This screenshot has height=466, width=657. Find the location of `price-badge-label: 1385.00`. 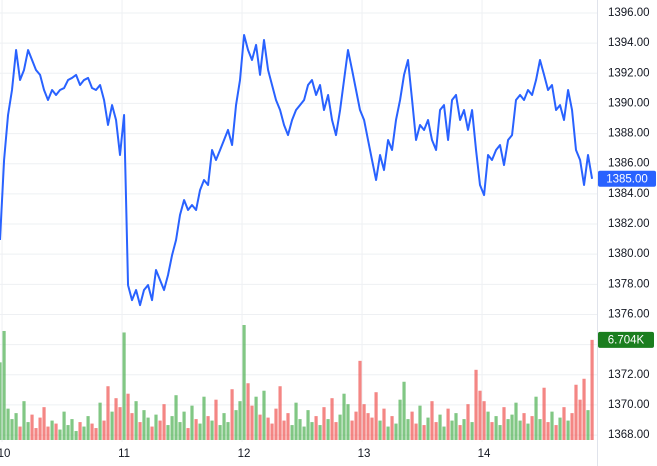

price-badge-label: 1385.00 is located at coordinates (627, 179).